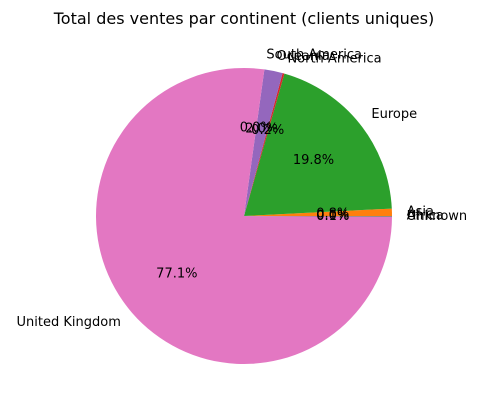  I want to click on slice-pct-unknown: 0.1%, so click(332, 216).